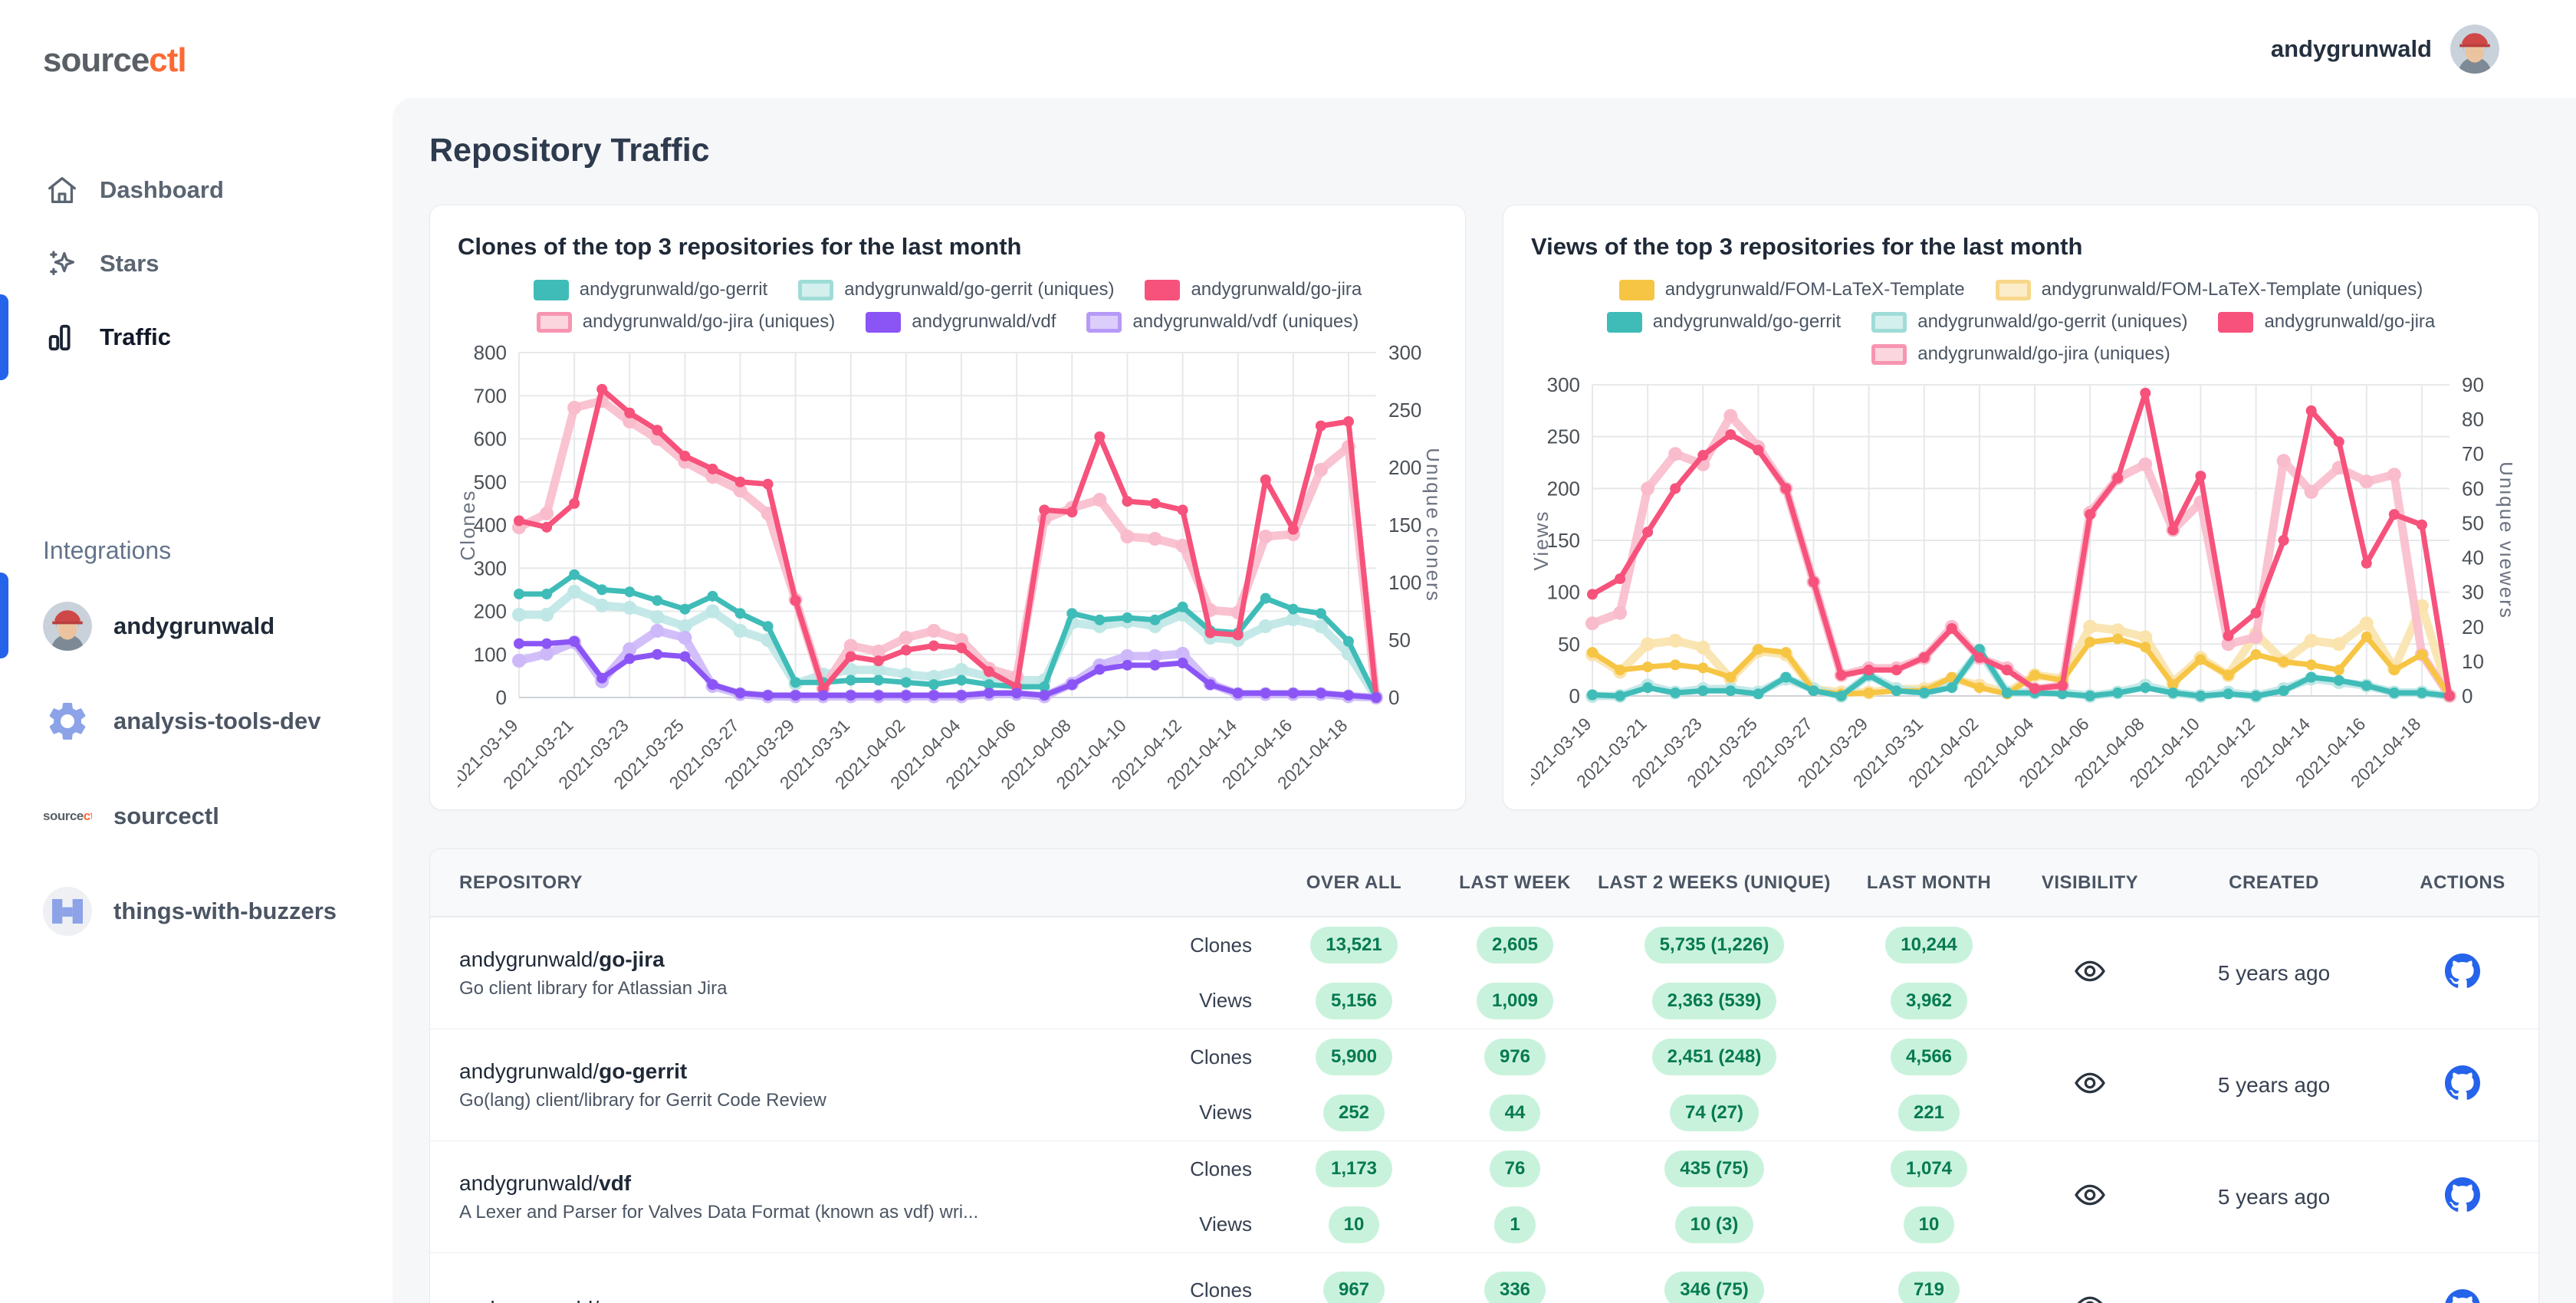  What do you see at coordinates (1245, 322) in the screenshot?
I see `legend-label: andygrunwald/vdf (uniques)` at bounding box center [1245, 322].